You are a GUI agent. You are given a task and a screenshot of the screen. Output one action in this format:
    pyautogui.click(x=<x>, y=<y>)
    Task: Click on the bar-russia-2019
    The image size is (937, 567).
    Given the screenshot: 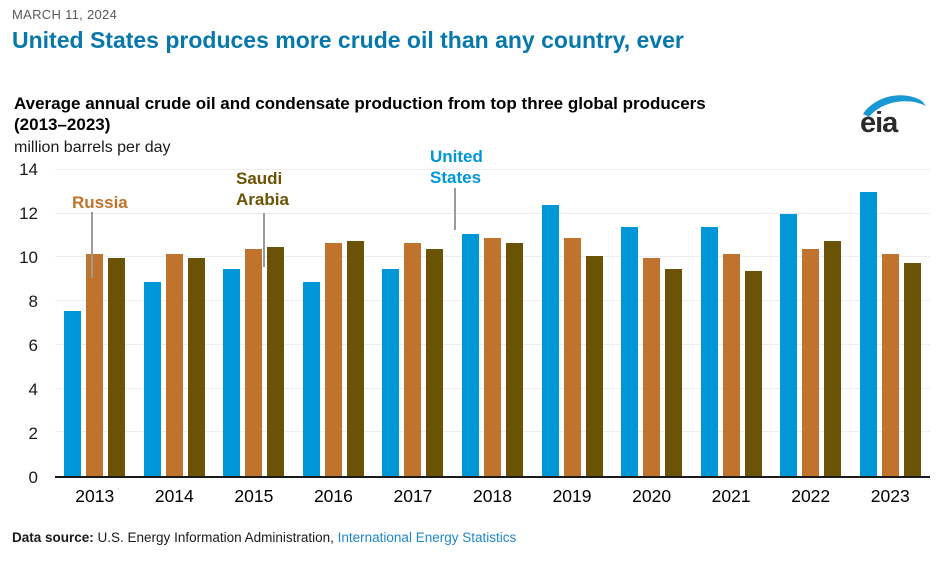 What is the action you would take?
    pyautogui.click(x=572, y=357)
    